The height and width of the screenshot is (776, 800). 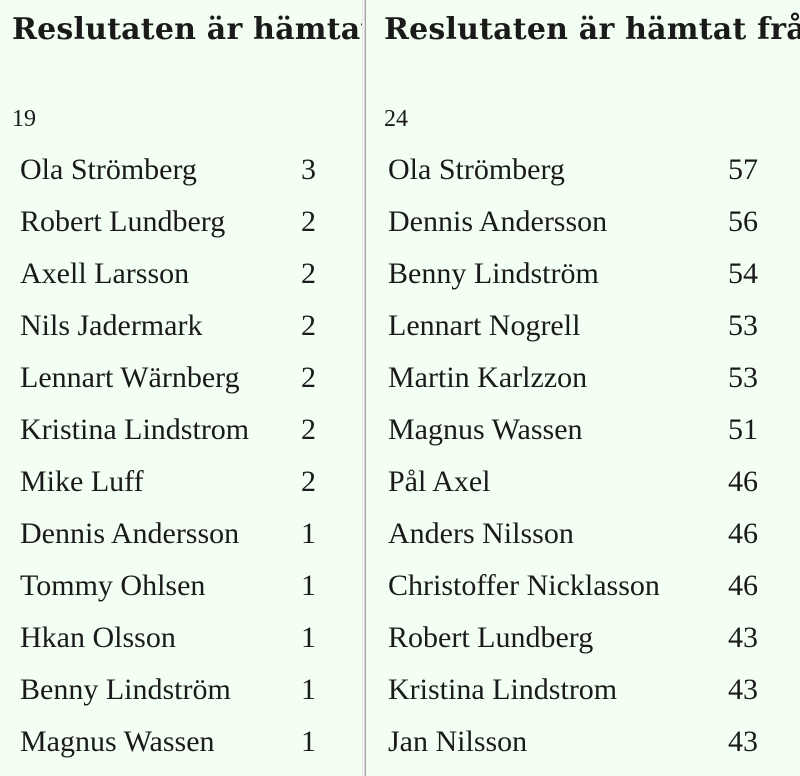 What do you see at coordinates (130, 377) in the screenshot?
I see `player-name: Lennart Wärnberg` at bounding box center [130, 377].